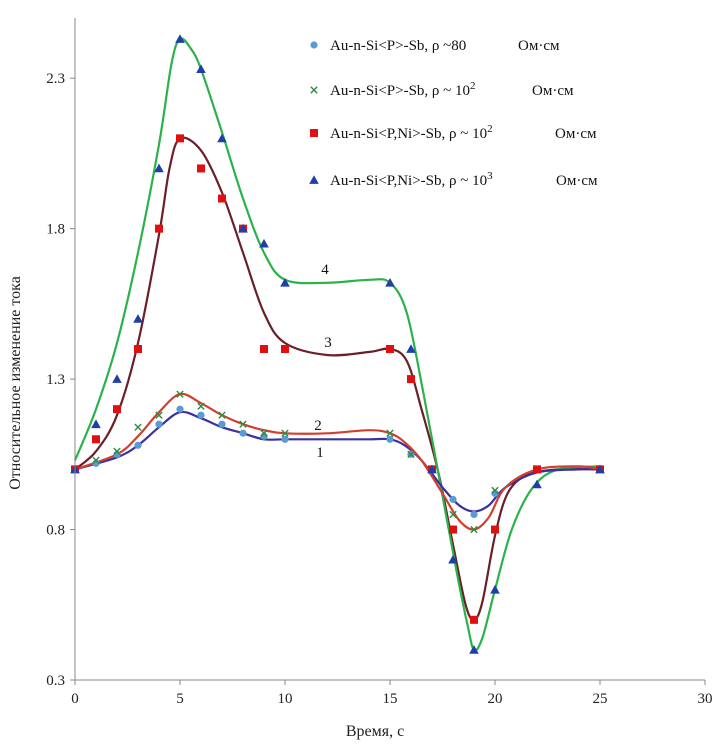  I want to click on legend-label-sup: 3, so click(490, 176).